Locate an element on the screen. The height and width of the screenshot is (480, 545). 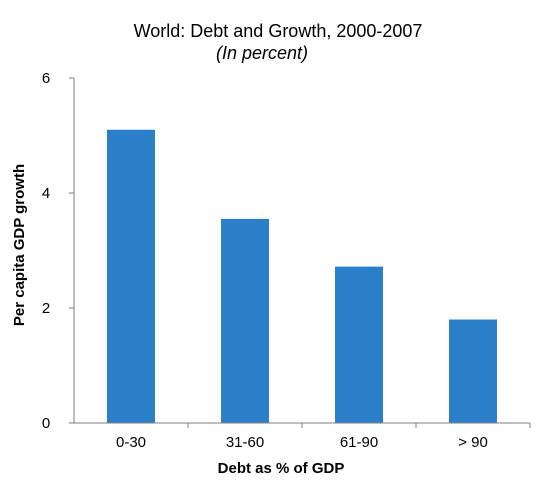
chart-subtitle: (In percent) is located at coordinates (262, 53).